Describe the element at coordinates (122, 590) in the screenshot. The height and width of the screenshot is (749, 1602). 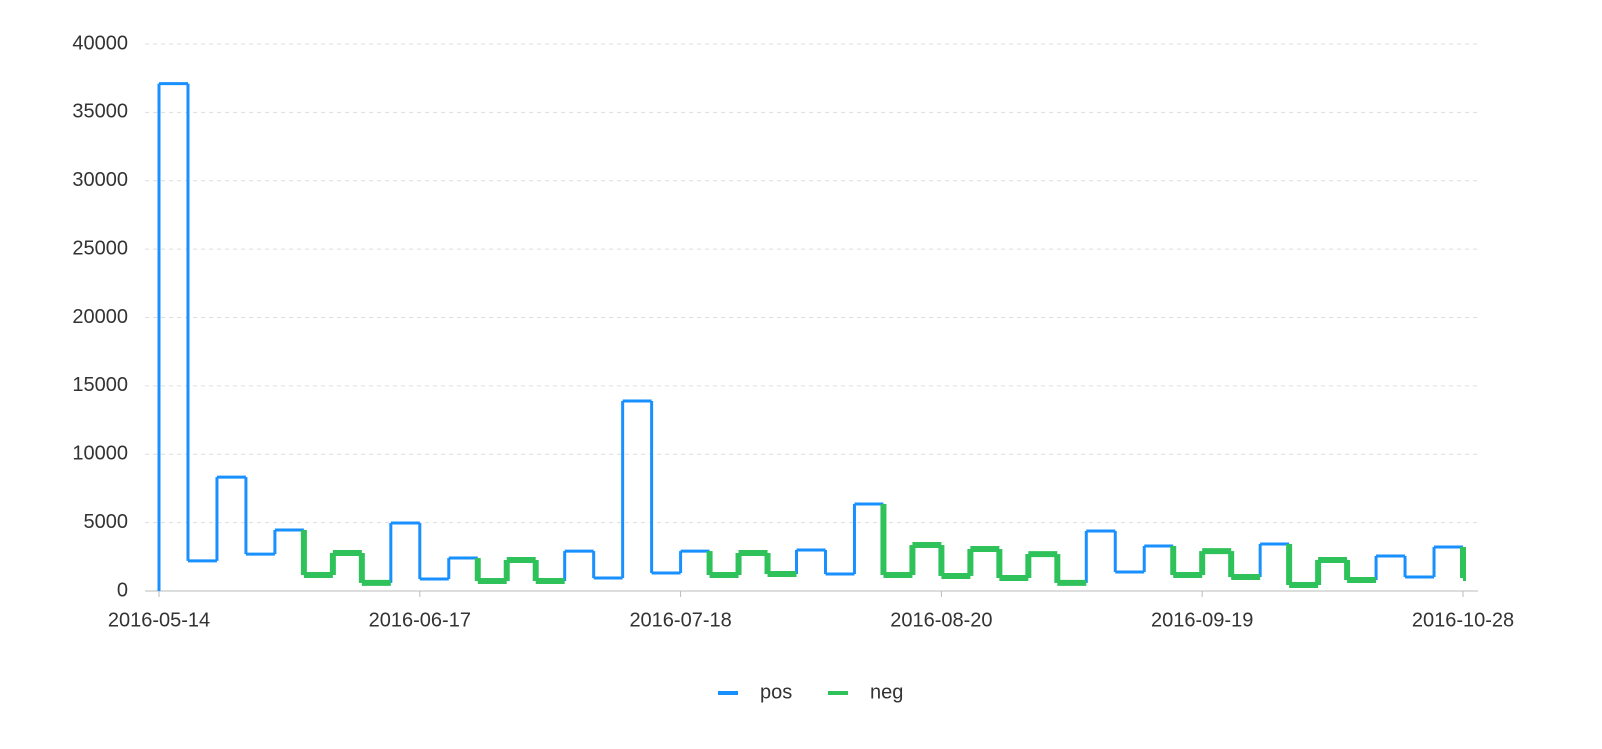
I see `y-tick-label: 0` at that location.